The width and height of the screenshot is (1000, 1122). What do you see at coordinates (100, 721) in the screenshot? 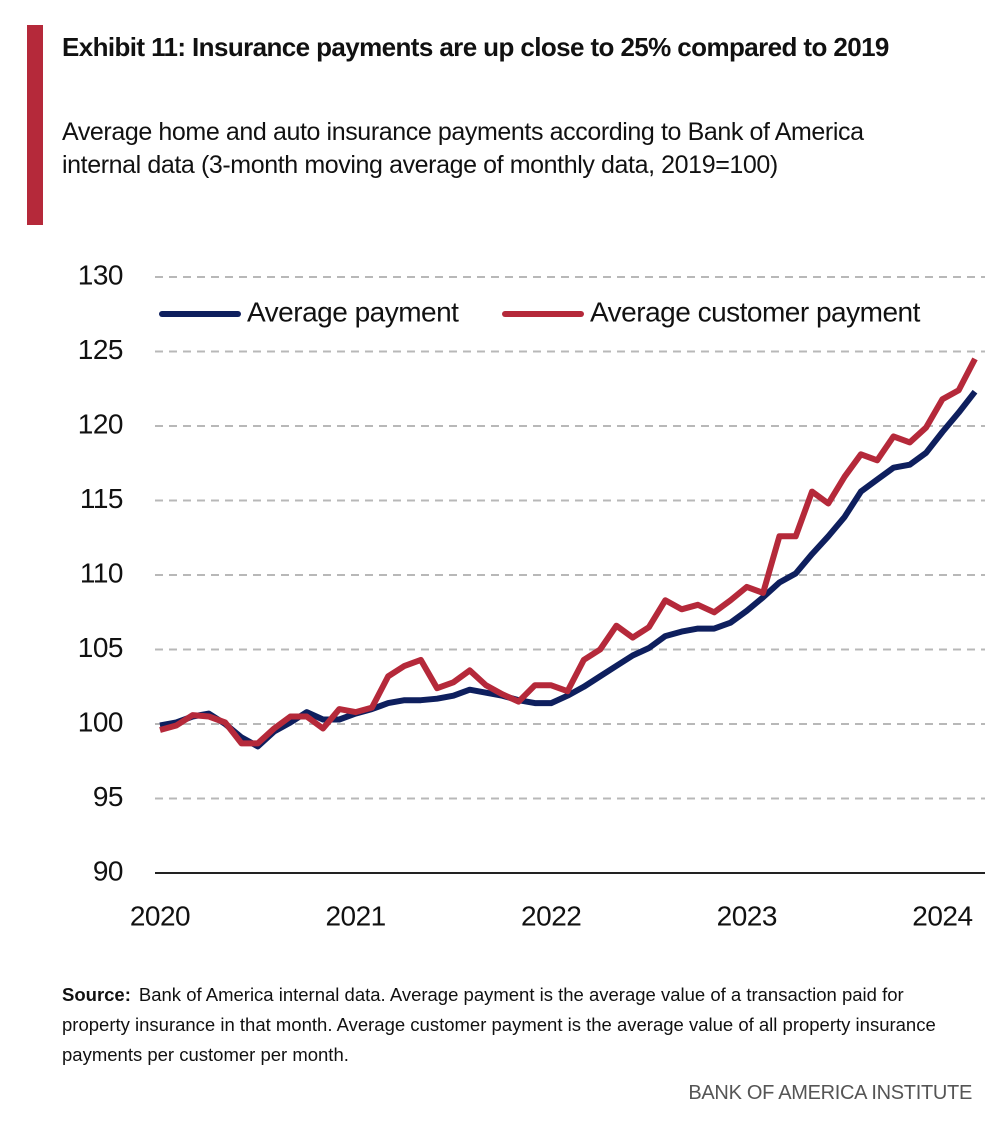
I see `y-tick-label: 100` at bounding box center [100, 721].